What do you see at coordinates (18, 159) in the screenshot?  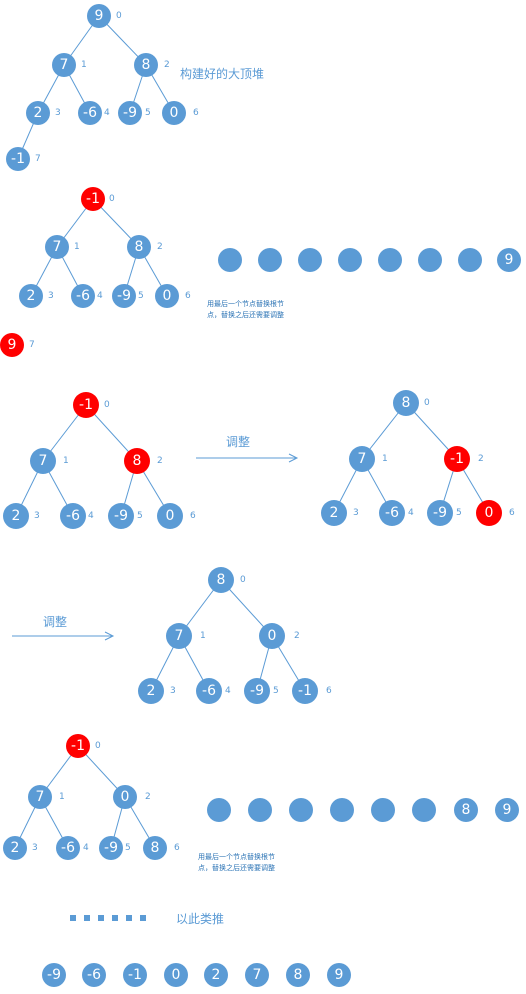 I see `heap1-node-7-value: -1` at bounding box center [18, 159].